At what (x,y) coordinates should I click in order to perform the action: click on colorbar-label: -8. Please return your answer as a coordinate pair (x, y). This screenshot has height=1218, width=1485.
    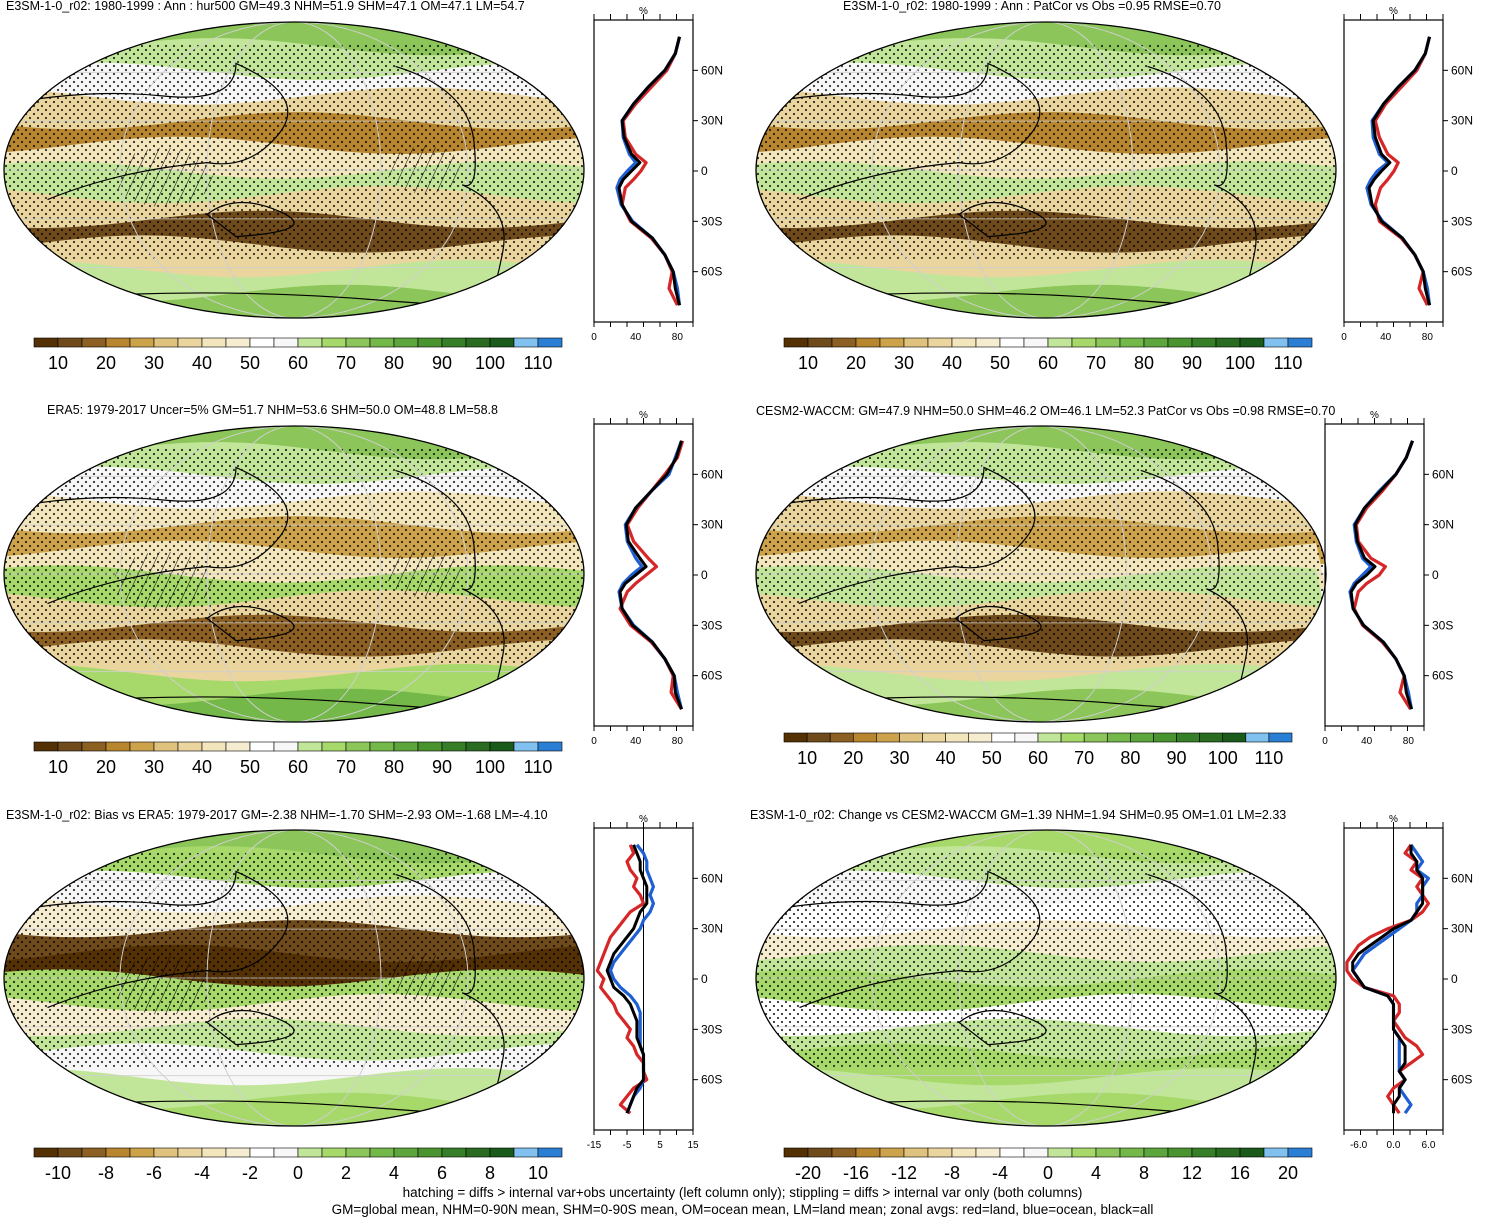
    Looking at the image, I should click on (952, 1173).